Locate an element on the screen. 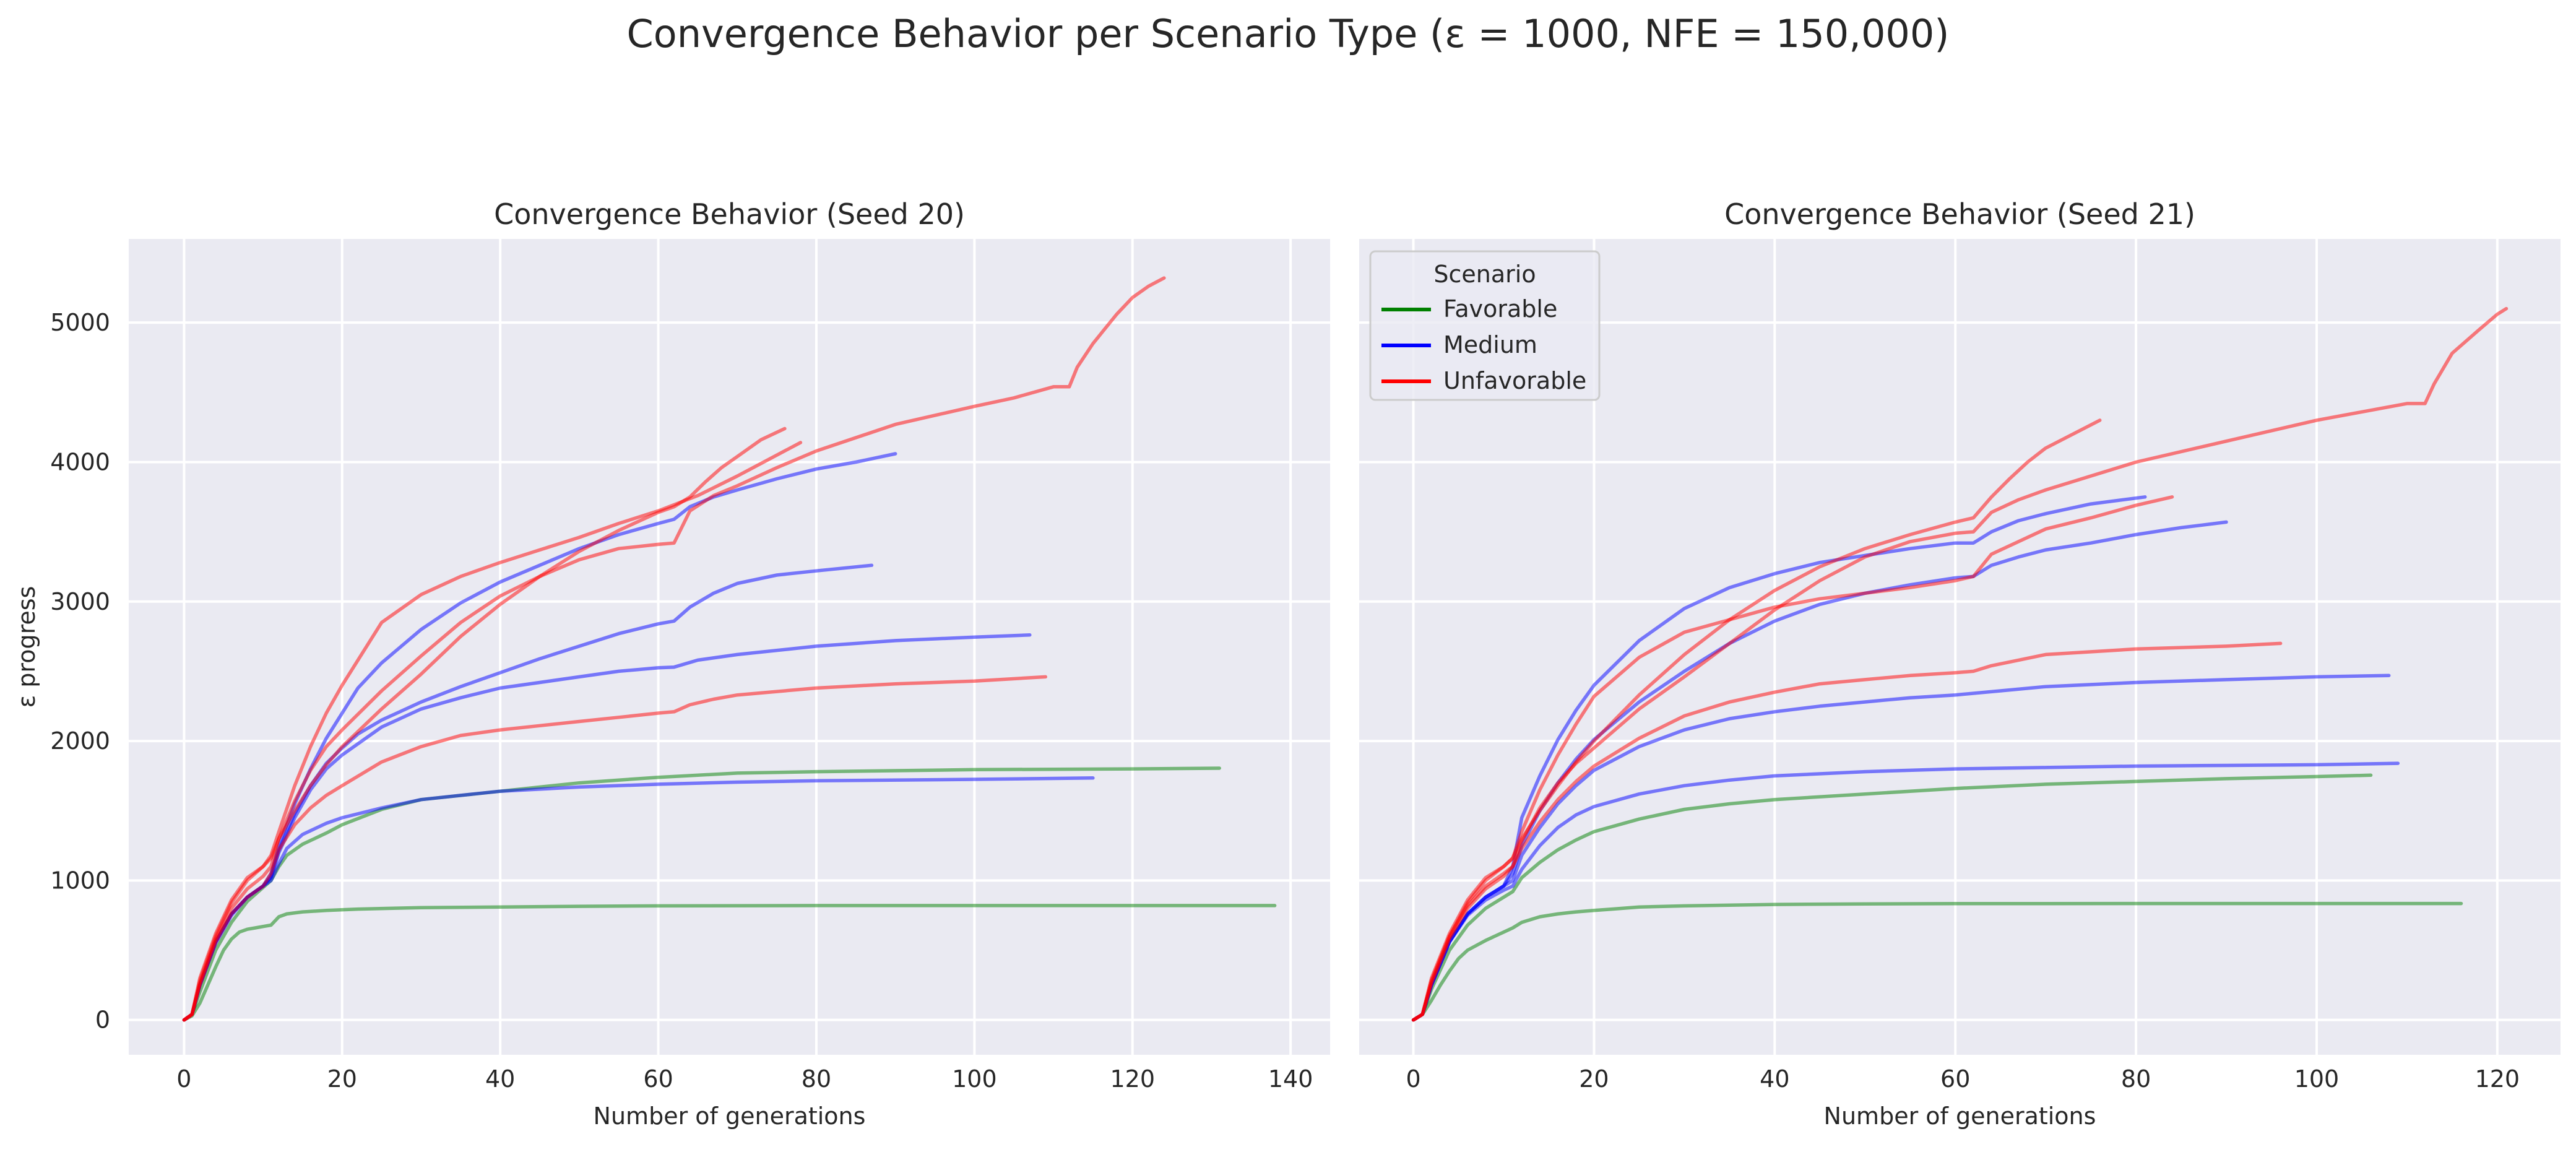 The image size is (2576, 1152). legend-title: Scenario is located at coordinates (1484, 274).